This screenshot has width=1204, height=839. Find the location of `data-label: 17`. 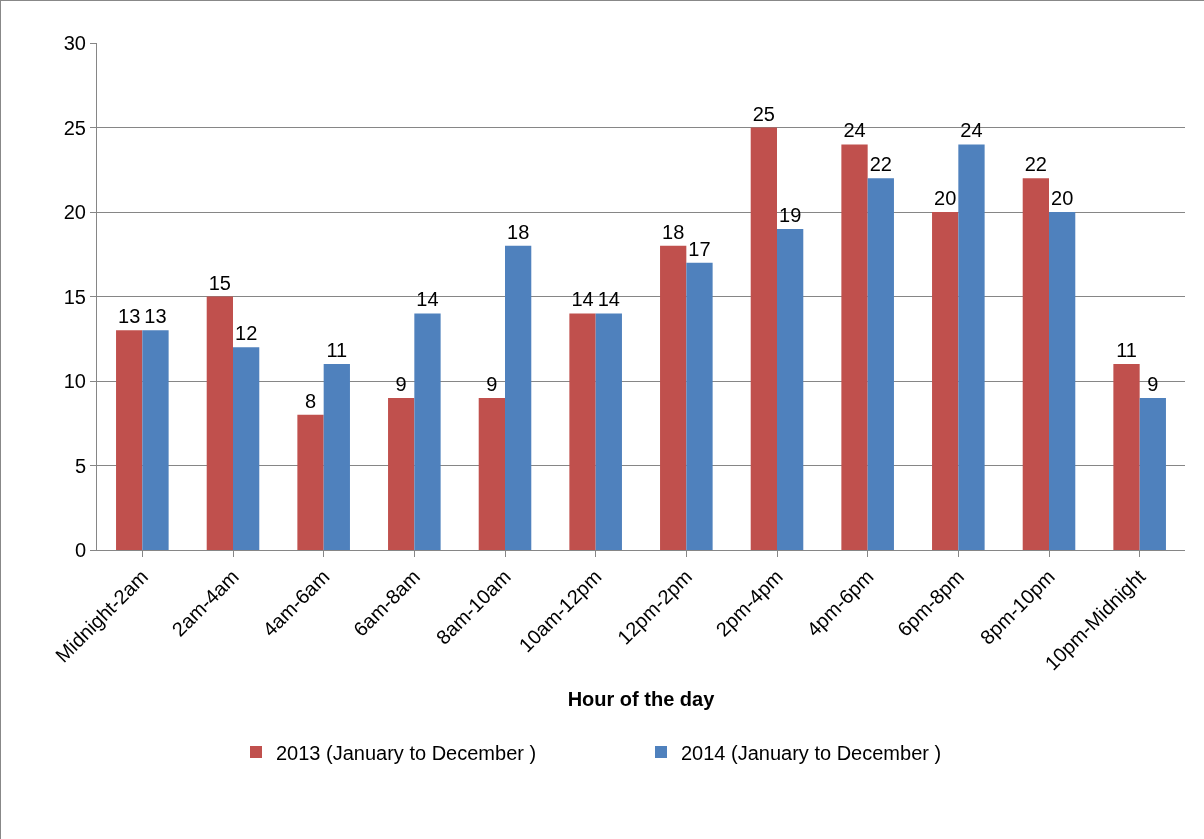

data-label: 17 is located at coordinates (699, 248).